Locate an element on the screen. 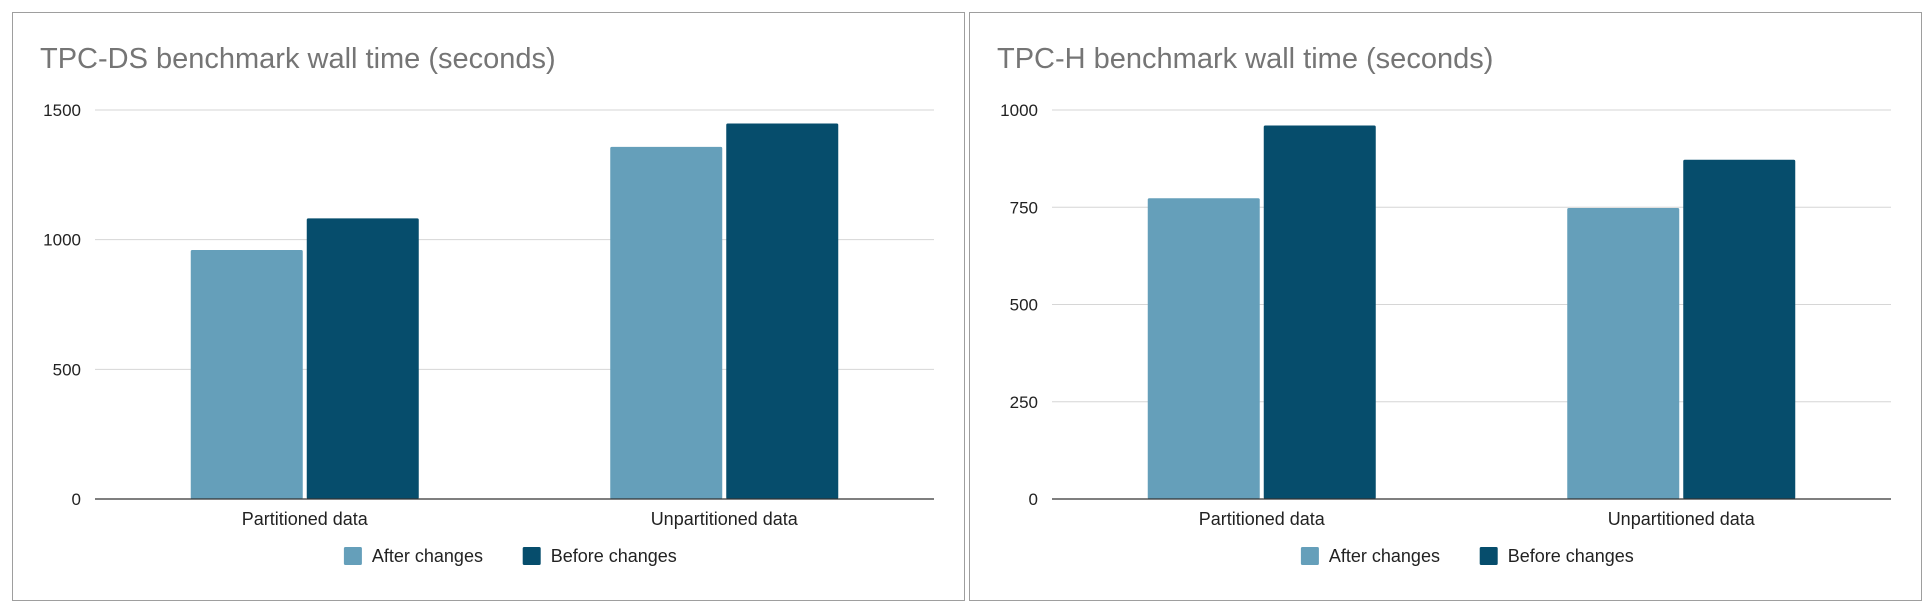  y-tick-label: 250 is located at coordinates (1024, 402).